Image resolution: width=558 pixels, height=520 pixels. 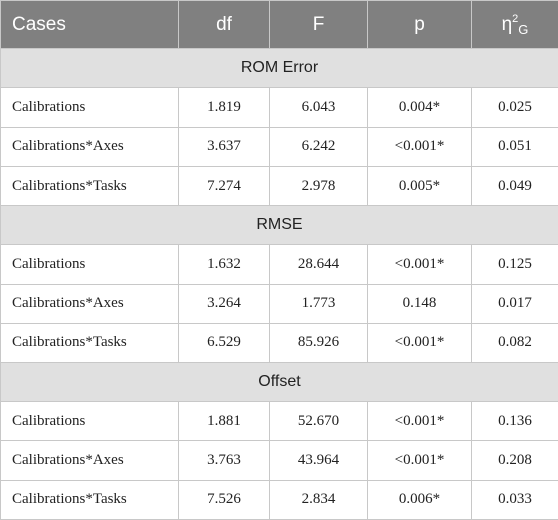 What do you see at coordinates (318, 460) in the screenshot?
I see `f-cell: 43.964` at bounding box center [318, 460].